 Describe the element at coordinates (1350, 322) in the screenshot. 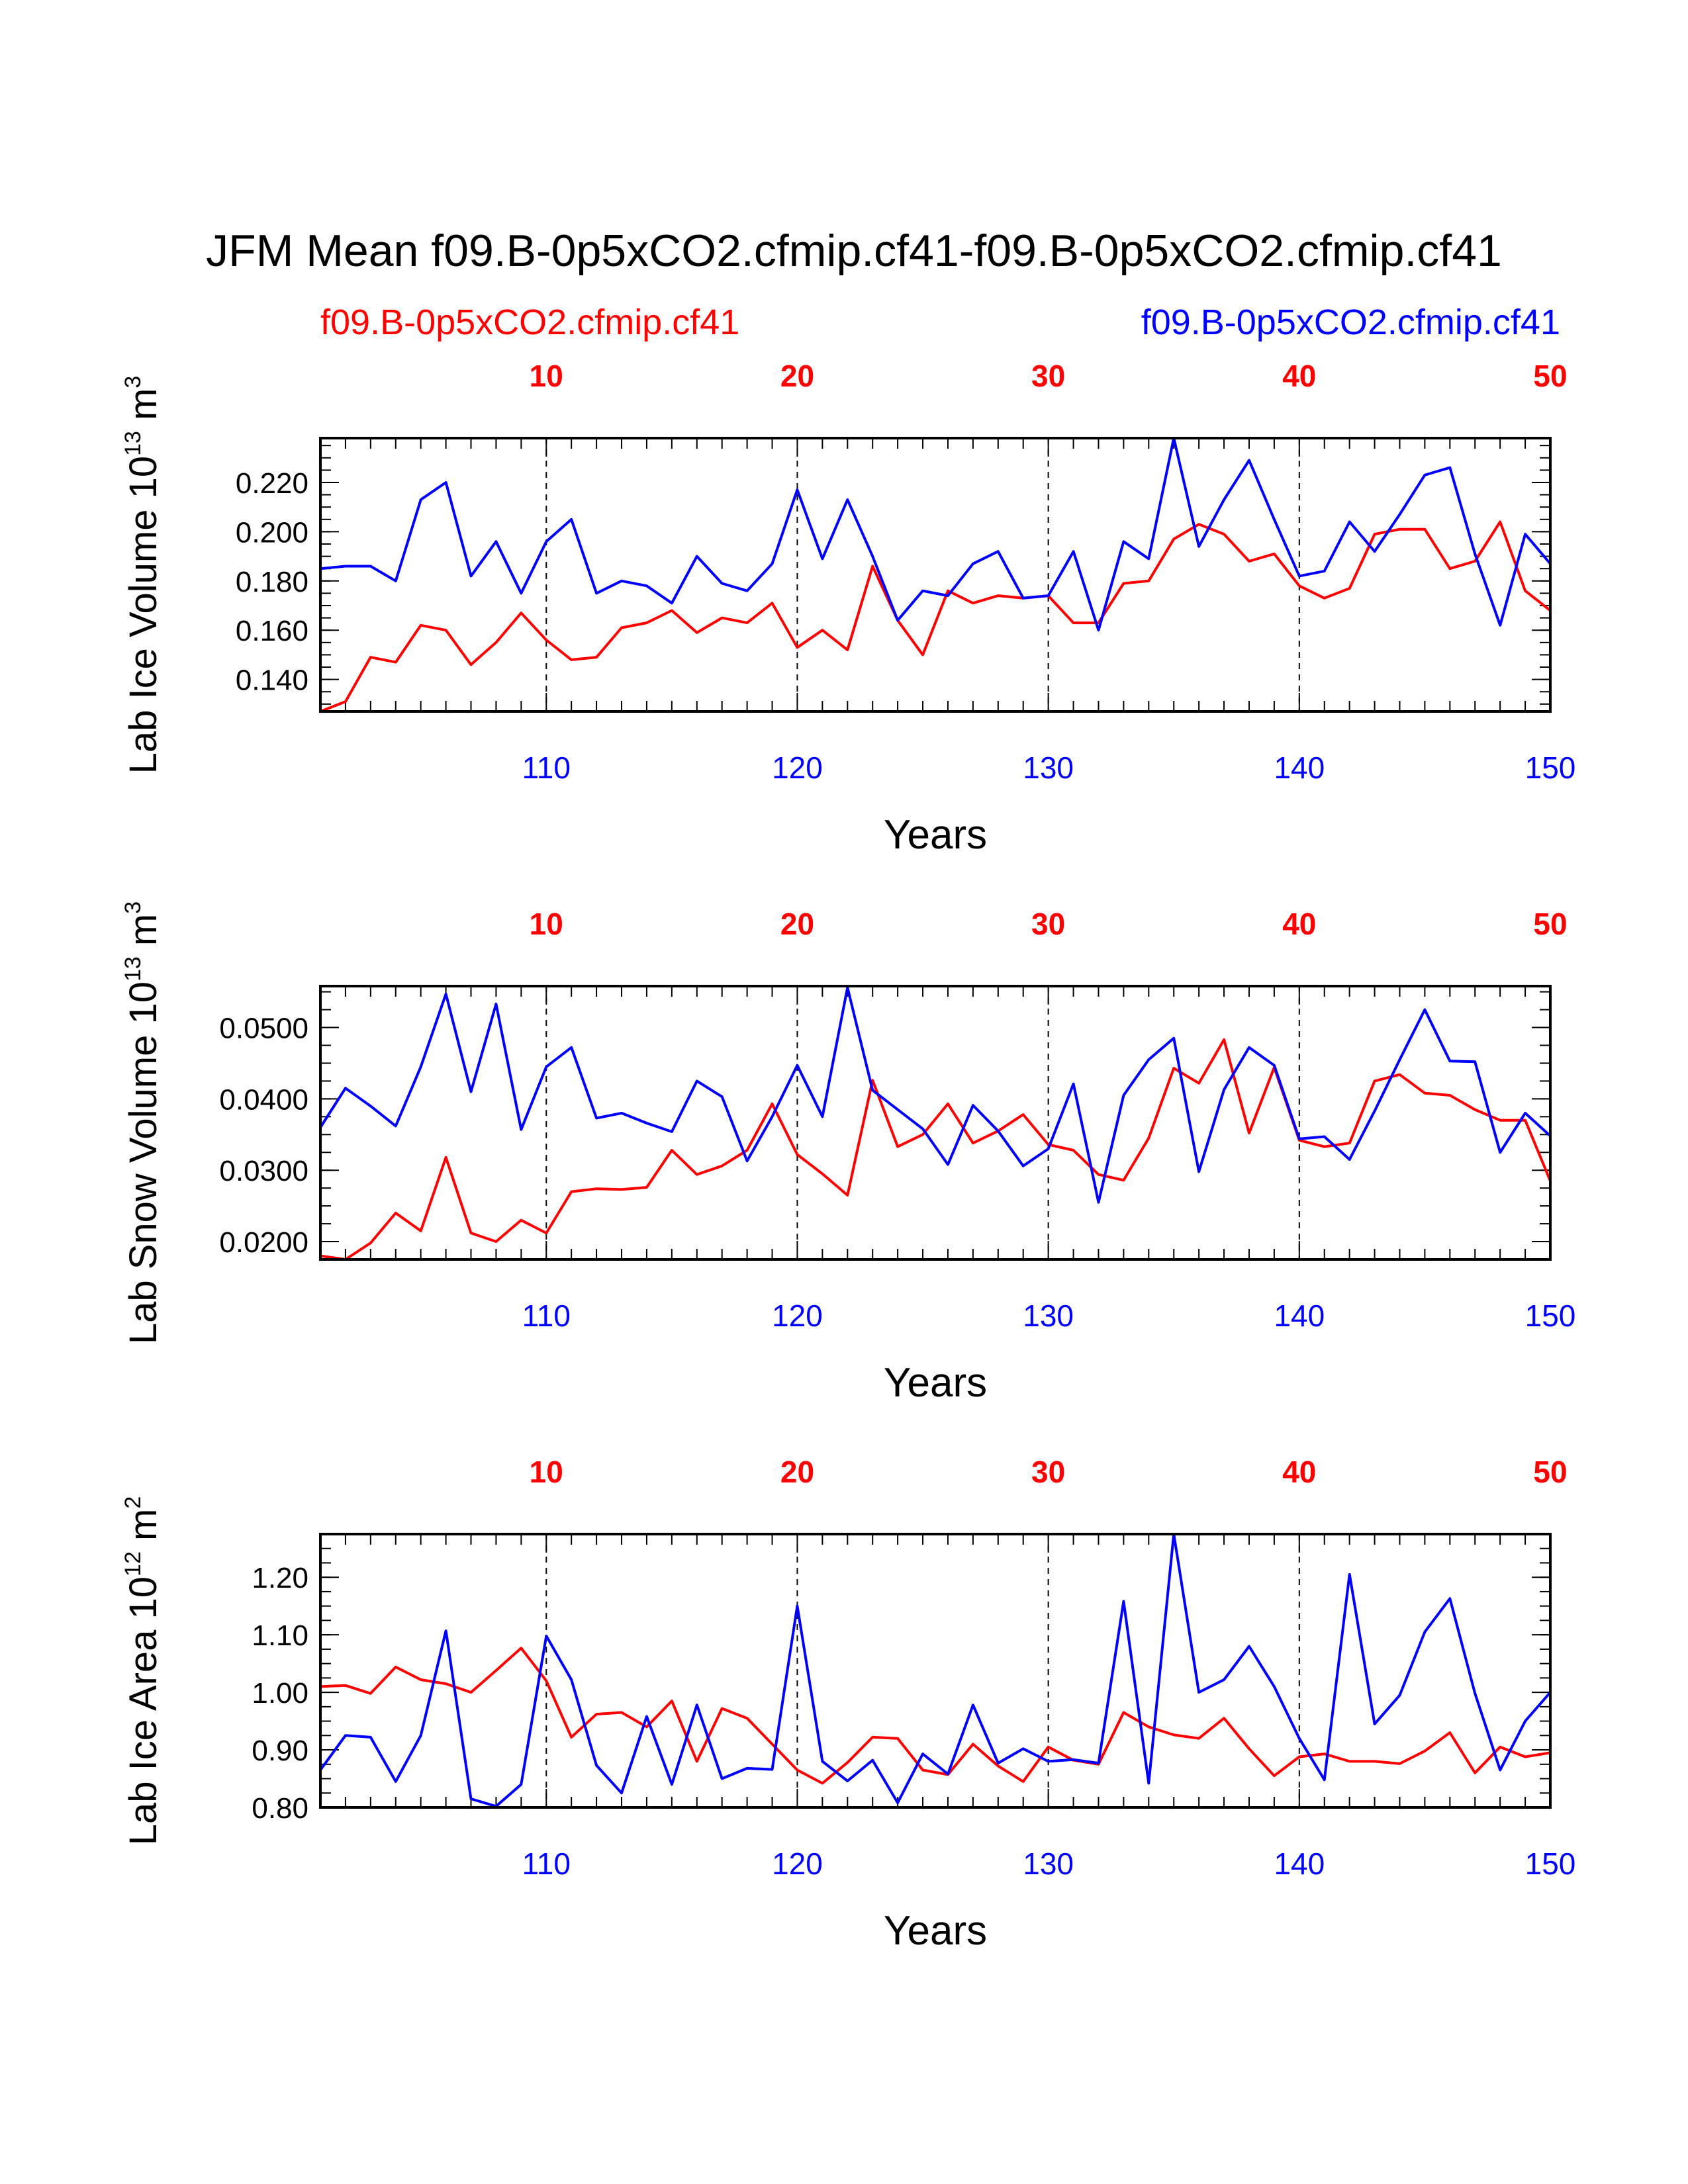

I see `legend-blue-series: f09.B-0p5xCO2.cfmip.cf41` at that location.